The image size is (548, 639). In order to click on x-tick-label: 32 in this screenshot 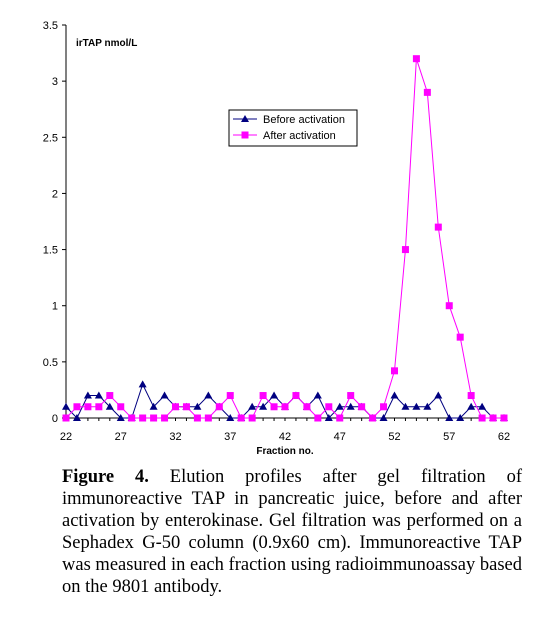, I will do `click(175, 437)`.